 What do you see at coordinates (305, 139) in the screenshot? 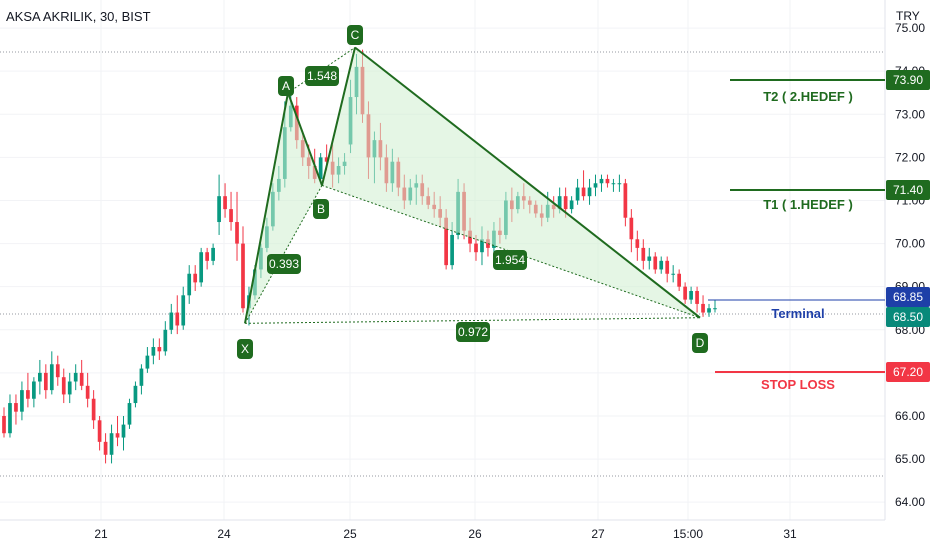
I see `leg-ab` at bounding box center [305, 139].